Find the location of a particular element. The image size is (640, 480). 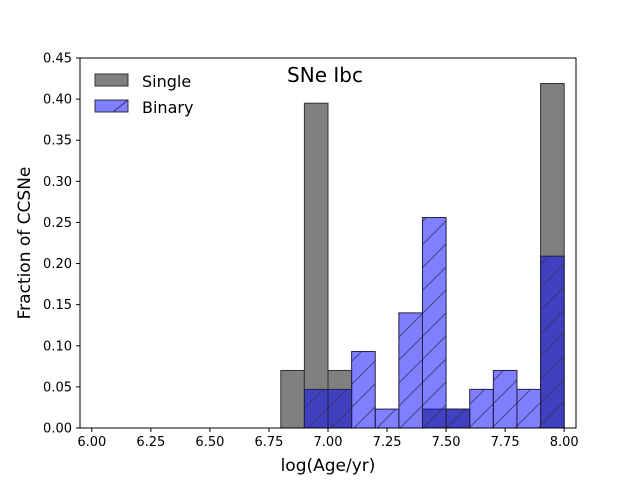

y-tick-label: 0.45 is located at coordinates (57, 59).